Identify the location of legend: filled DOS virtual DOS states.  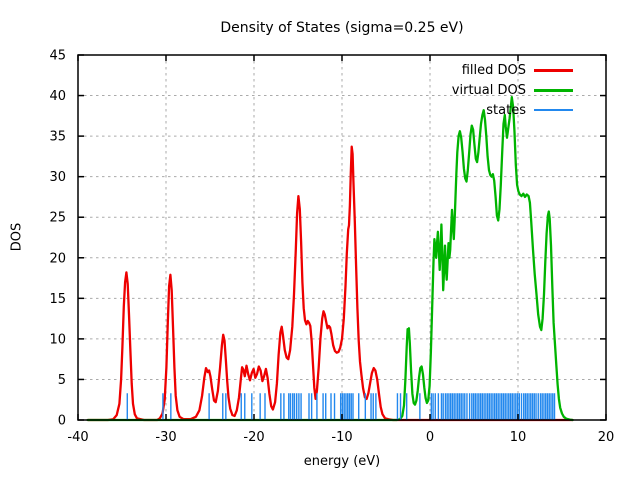
(512, 90).